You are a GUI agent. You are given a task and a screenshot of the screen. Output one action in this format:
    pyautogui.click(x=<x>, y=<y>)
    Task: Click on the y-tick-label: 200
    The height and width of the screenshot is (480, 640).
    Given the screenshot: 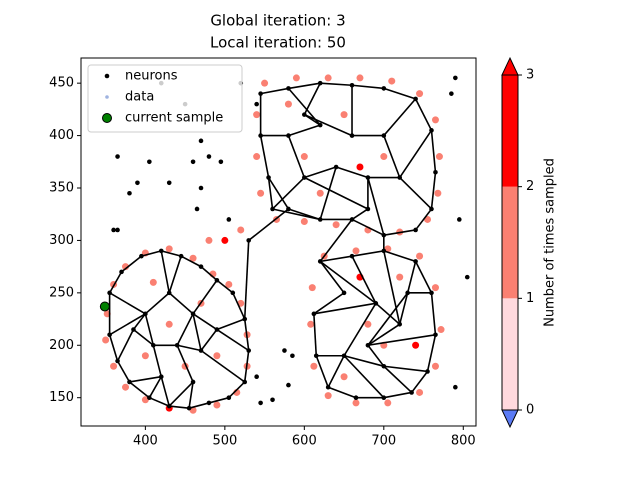 What is the action you would take?
    pyautogui.click(x=61, y=345)
    